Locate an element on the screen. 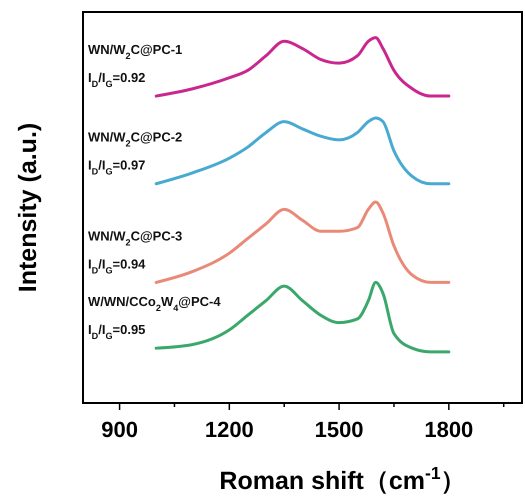 The width and height of the screenshot is (525, 499). series-label: W/WN/CCo$_{2}$W$_{4}$@PC-4 is located at coordinates (155, 304).